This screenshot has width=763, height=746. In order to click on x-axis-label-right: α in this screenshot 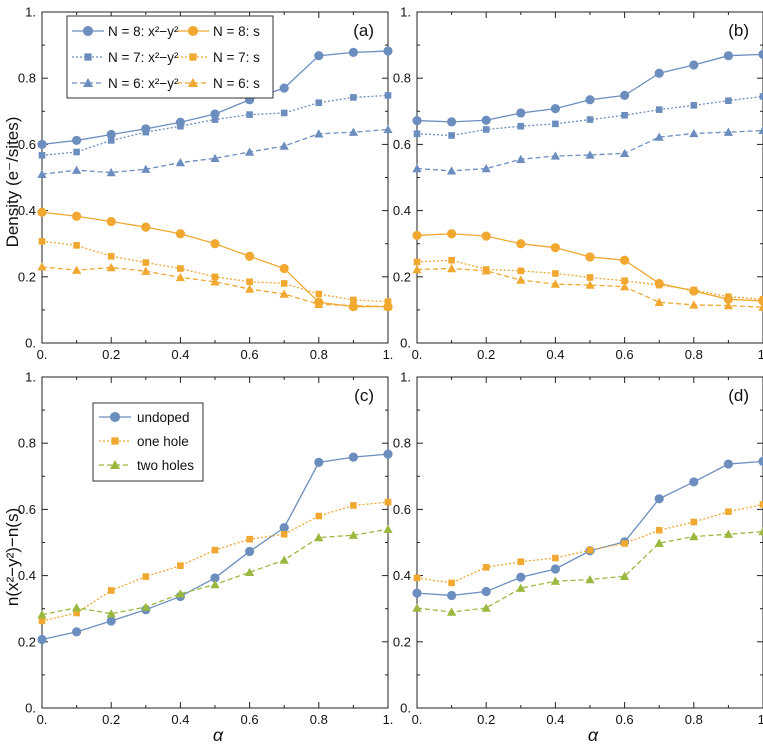, I will do `click(593, 735)`.